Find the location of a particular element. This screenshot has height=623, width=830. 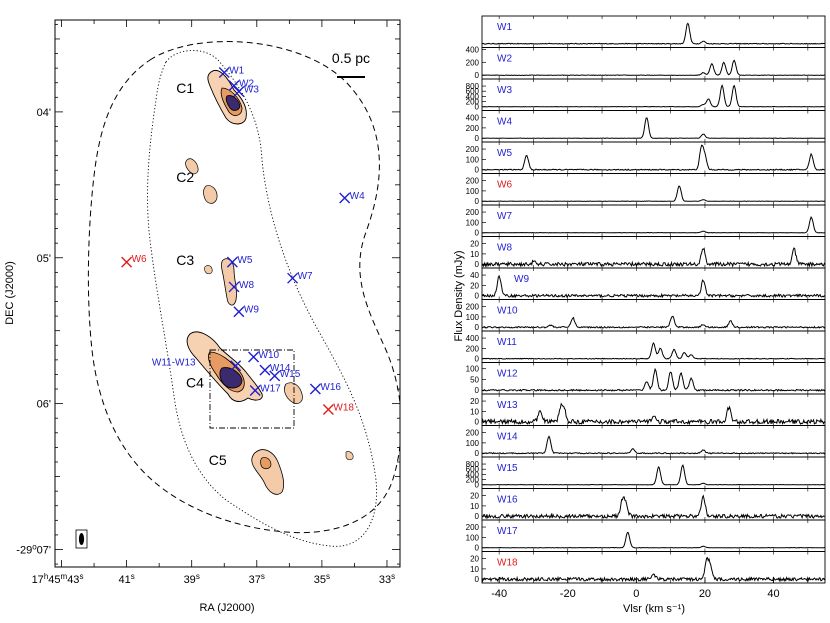

maser-w16: W16 is located at coordinates (325, 388).